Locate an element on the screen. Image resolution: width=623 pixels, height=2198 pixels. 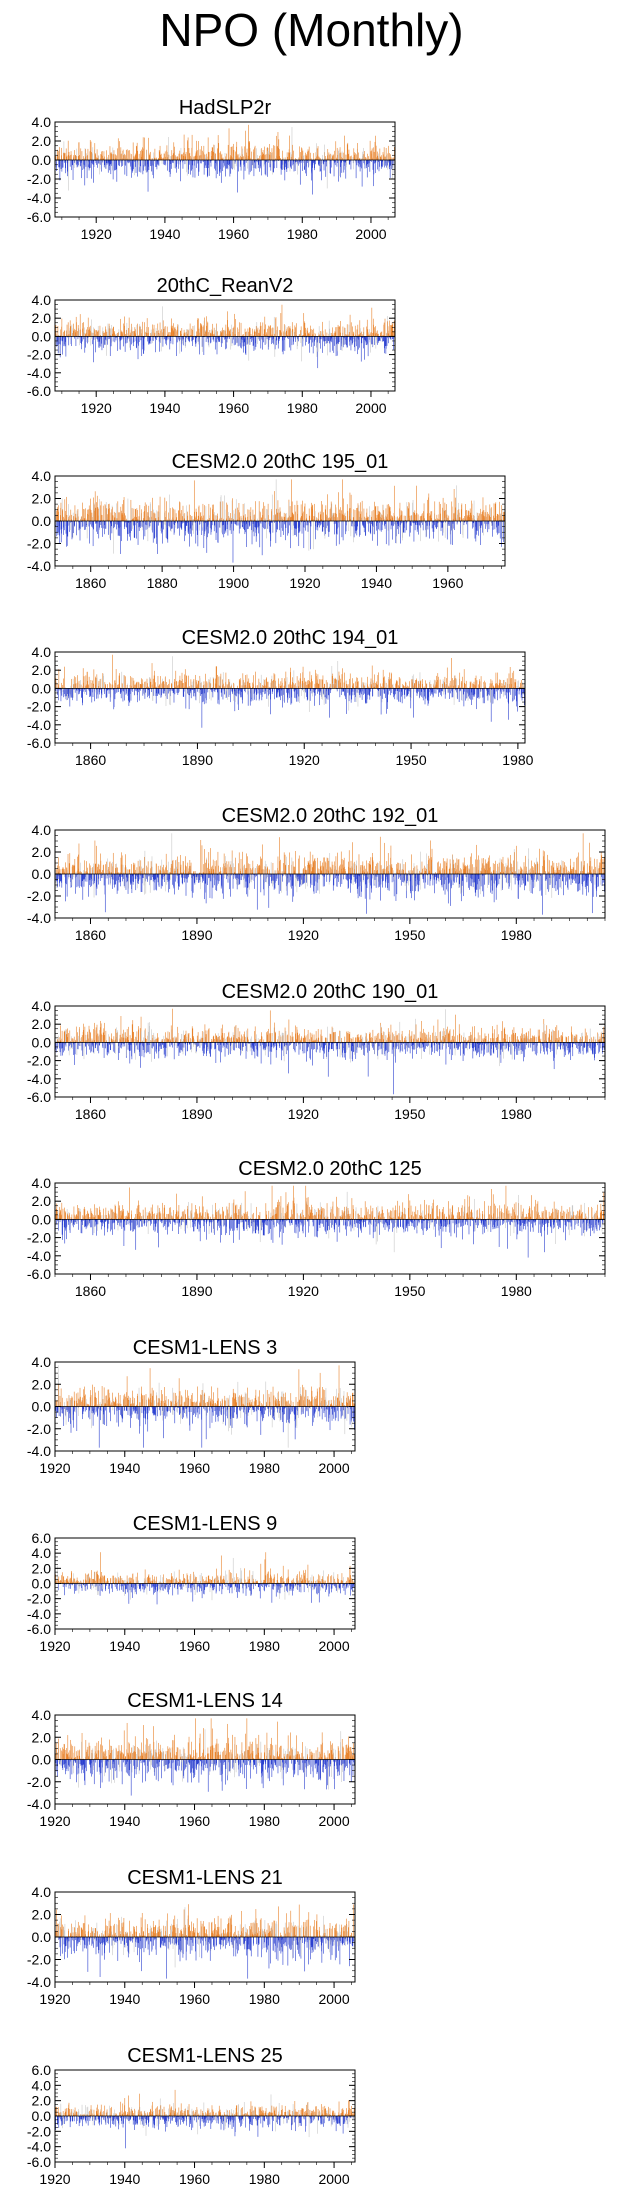
y-tick-label: 4.0 is located at coordinates (42, 122).